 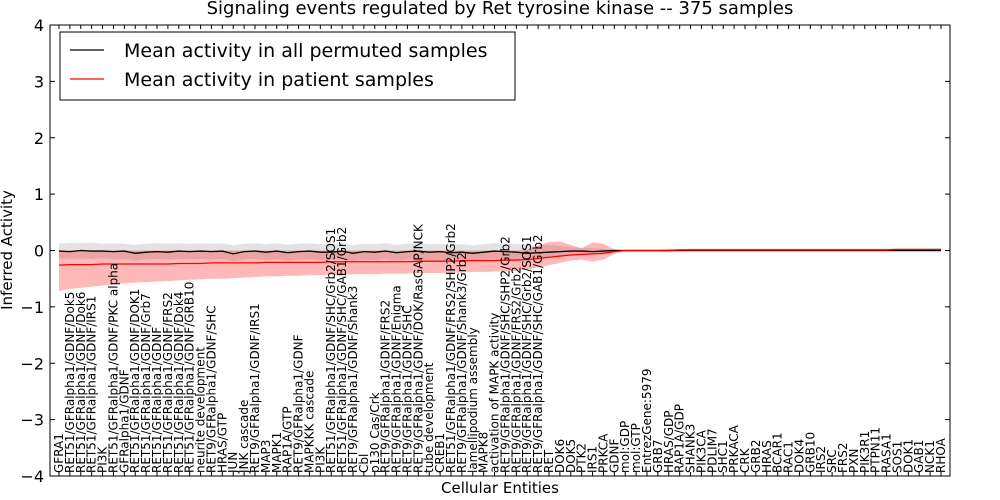 I want to click on y-tick-label: 1, so click(x=39, y=194).